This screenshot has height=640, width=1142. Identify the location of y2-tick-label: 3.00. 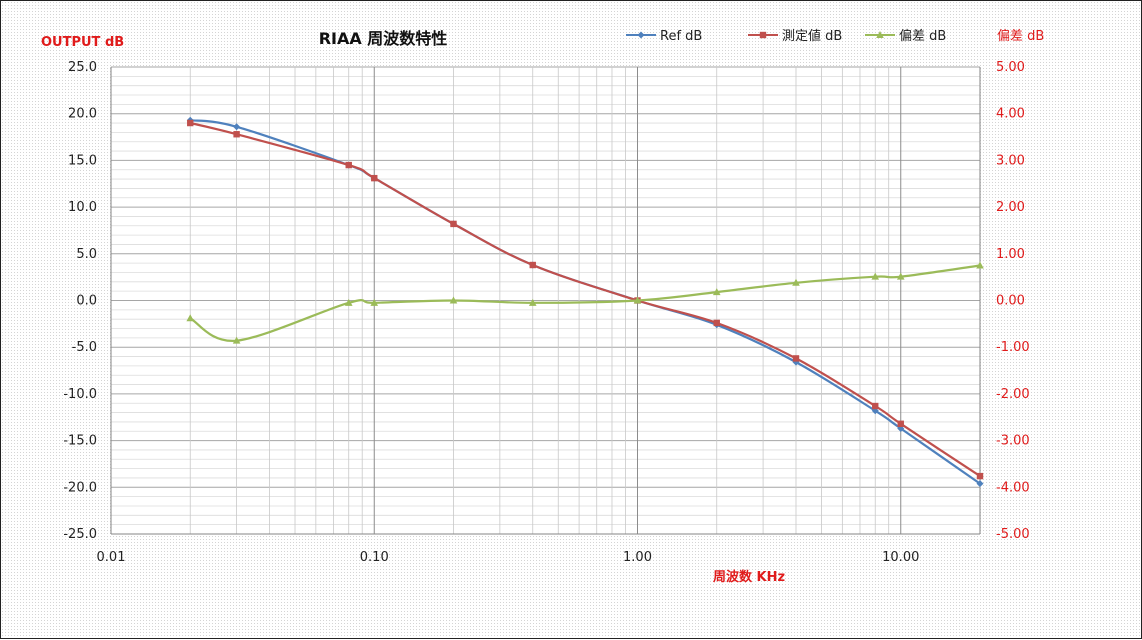
(1010, 160).